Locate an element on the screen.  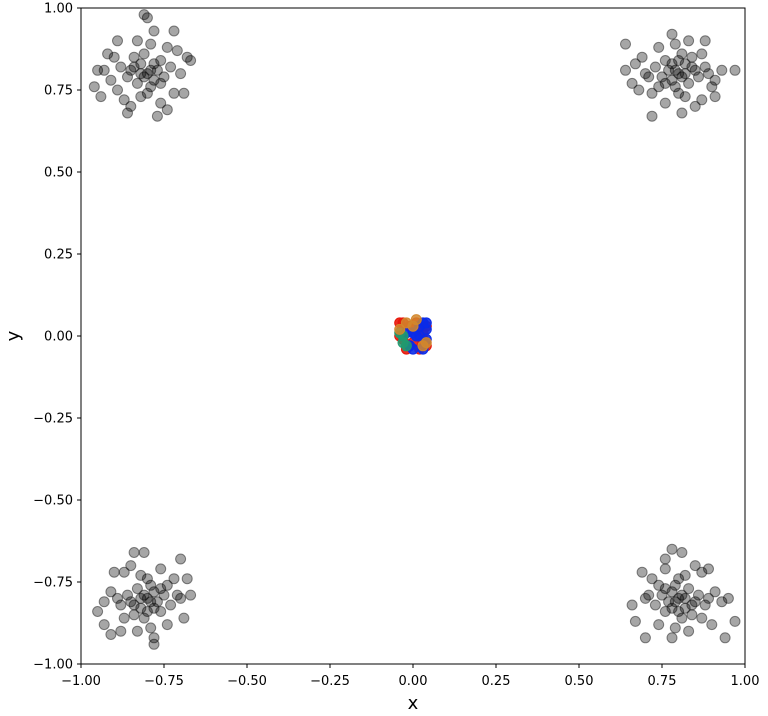
x-axis-ticks: −1.00 −0.75 −0.50 −0.25 0.00 0.25 0.50 0.75 1.00 is located at coordinates (410, 676).